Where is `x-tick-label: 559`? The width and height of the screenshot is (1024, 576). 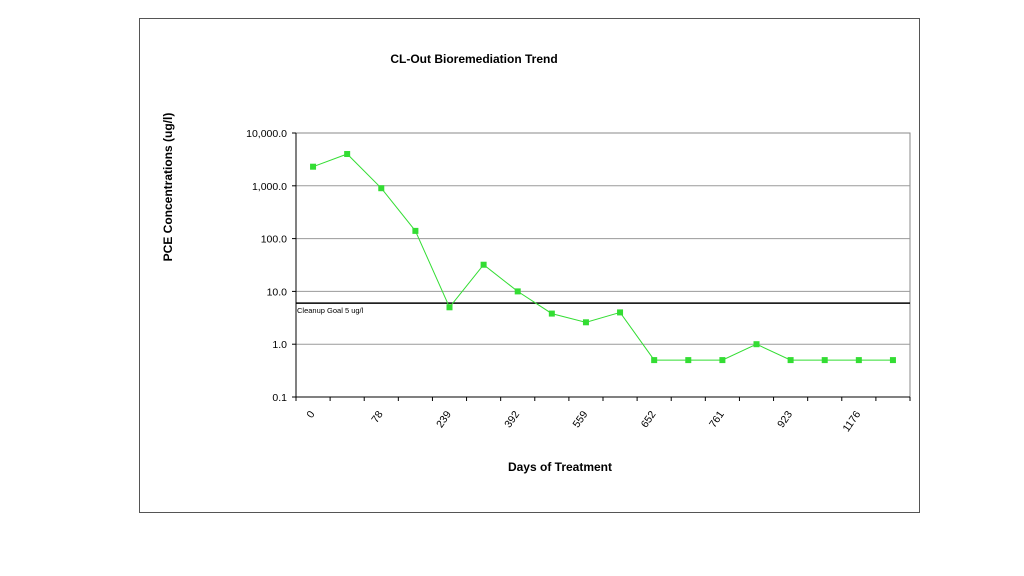 x-tick-label: 559 is located at coordinates (581, 419).